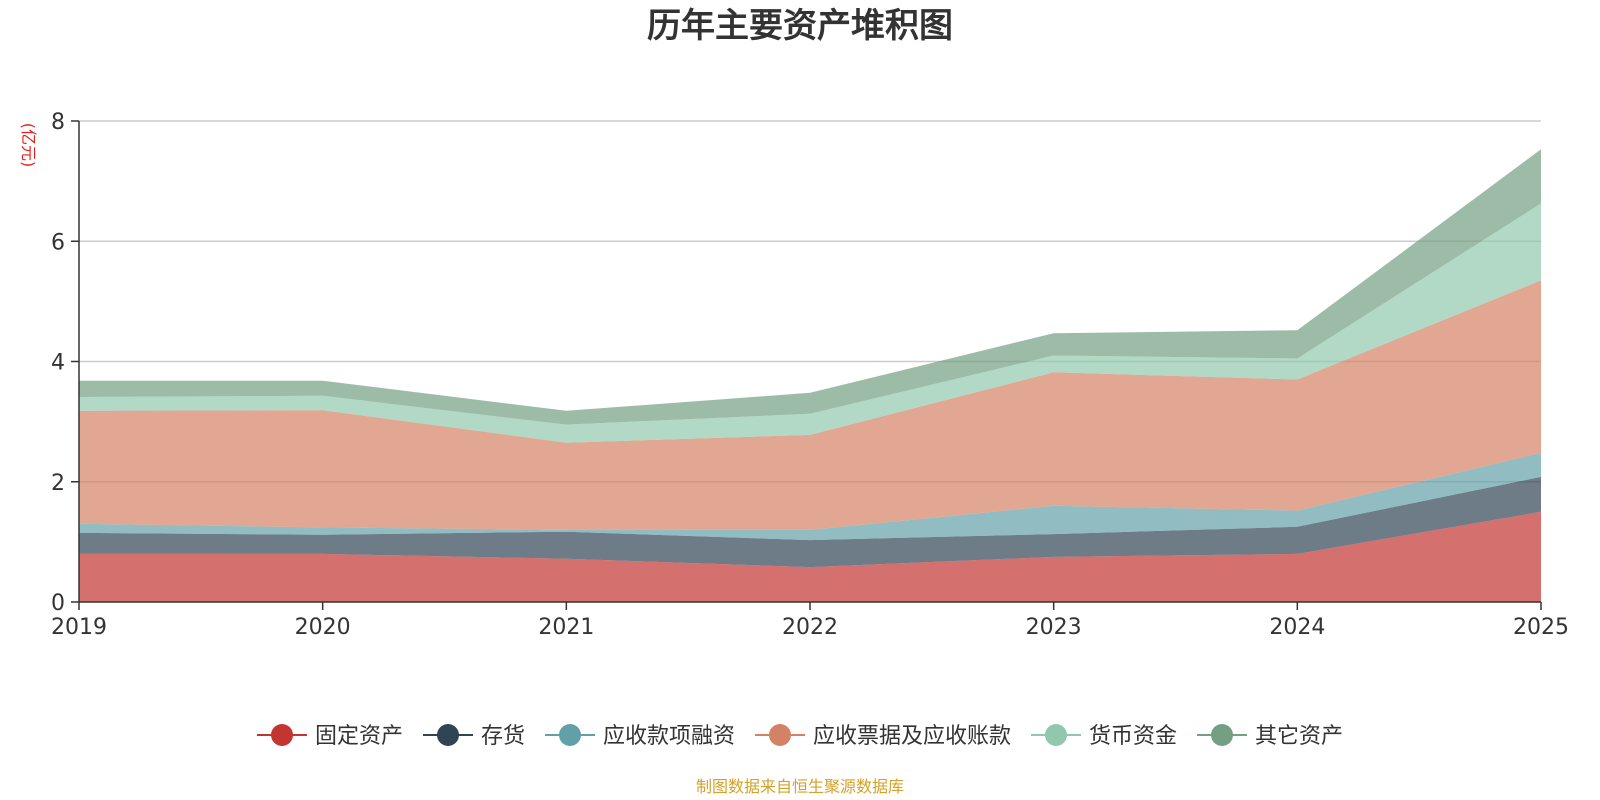  I want to click on legend-label: 应收票据及应收账款, so click(912, 736).